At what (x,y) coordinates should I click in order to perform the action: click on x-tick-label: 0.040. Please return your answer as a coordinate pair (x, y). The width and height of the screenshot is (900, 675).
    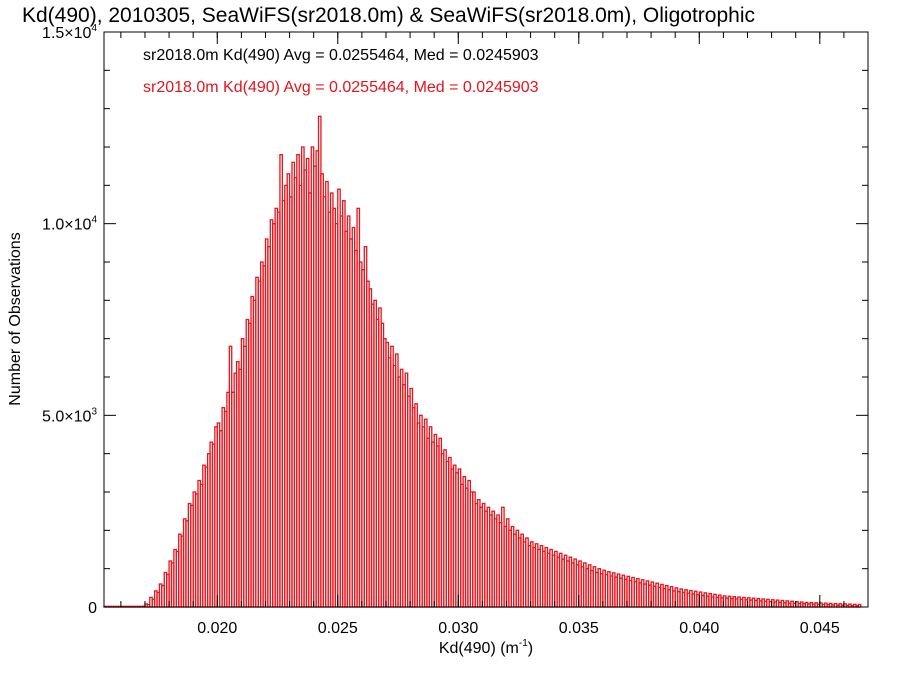
    Looking at the image, I should click on (699, 628).